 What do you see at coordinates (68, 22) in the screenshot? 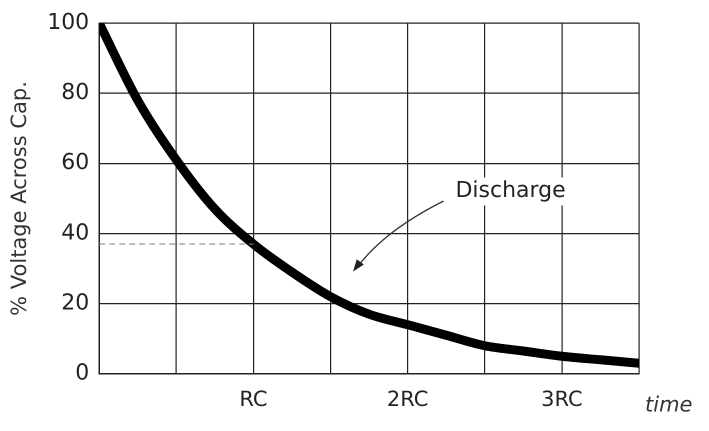
I see `y-tick-label: 100` at bounding box center [68, 22].